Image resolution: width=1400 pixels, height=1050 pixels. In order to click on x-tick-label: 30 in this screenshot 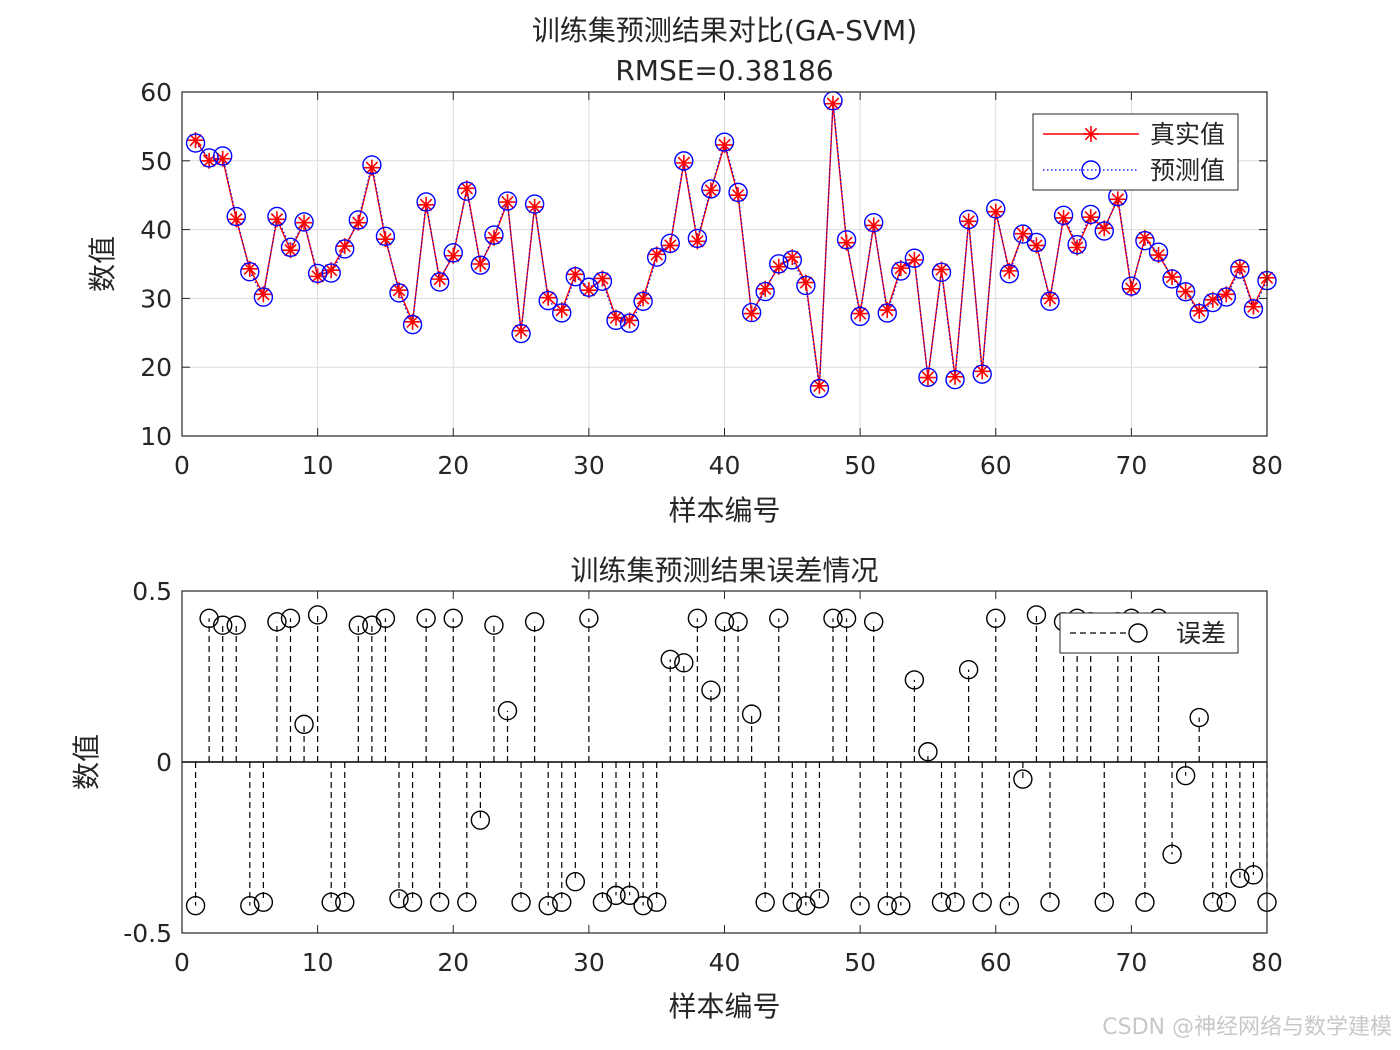, I will do `click(589, 465)`.